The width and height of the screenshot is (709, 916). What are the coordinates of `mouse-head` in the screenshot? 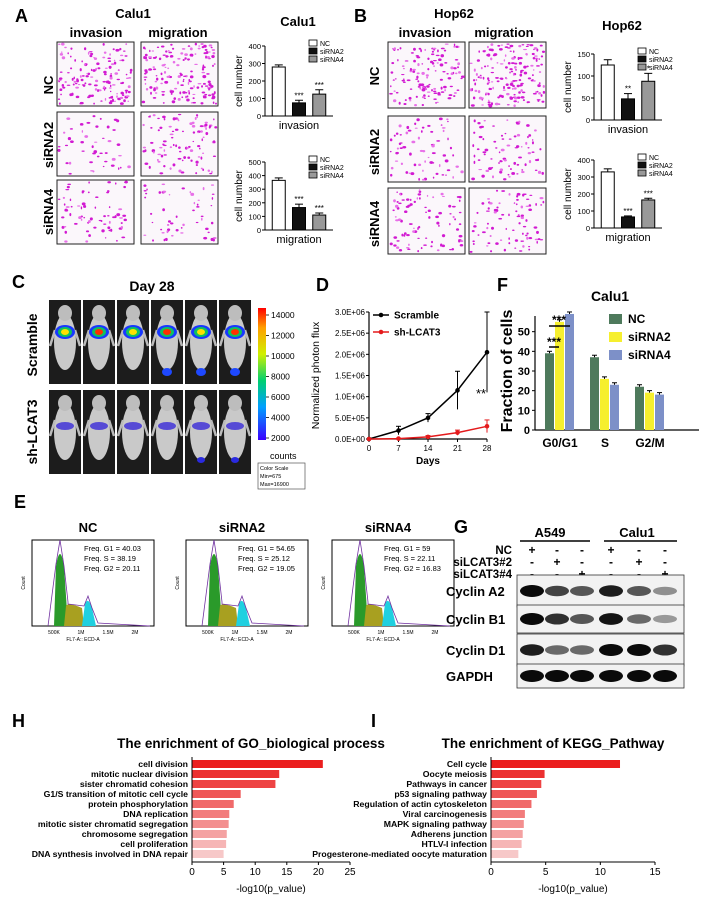 It's located at (167, 403).